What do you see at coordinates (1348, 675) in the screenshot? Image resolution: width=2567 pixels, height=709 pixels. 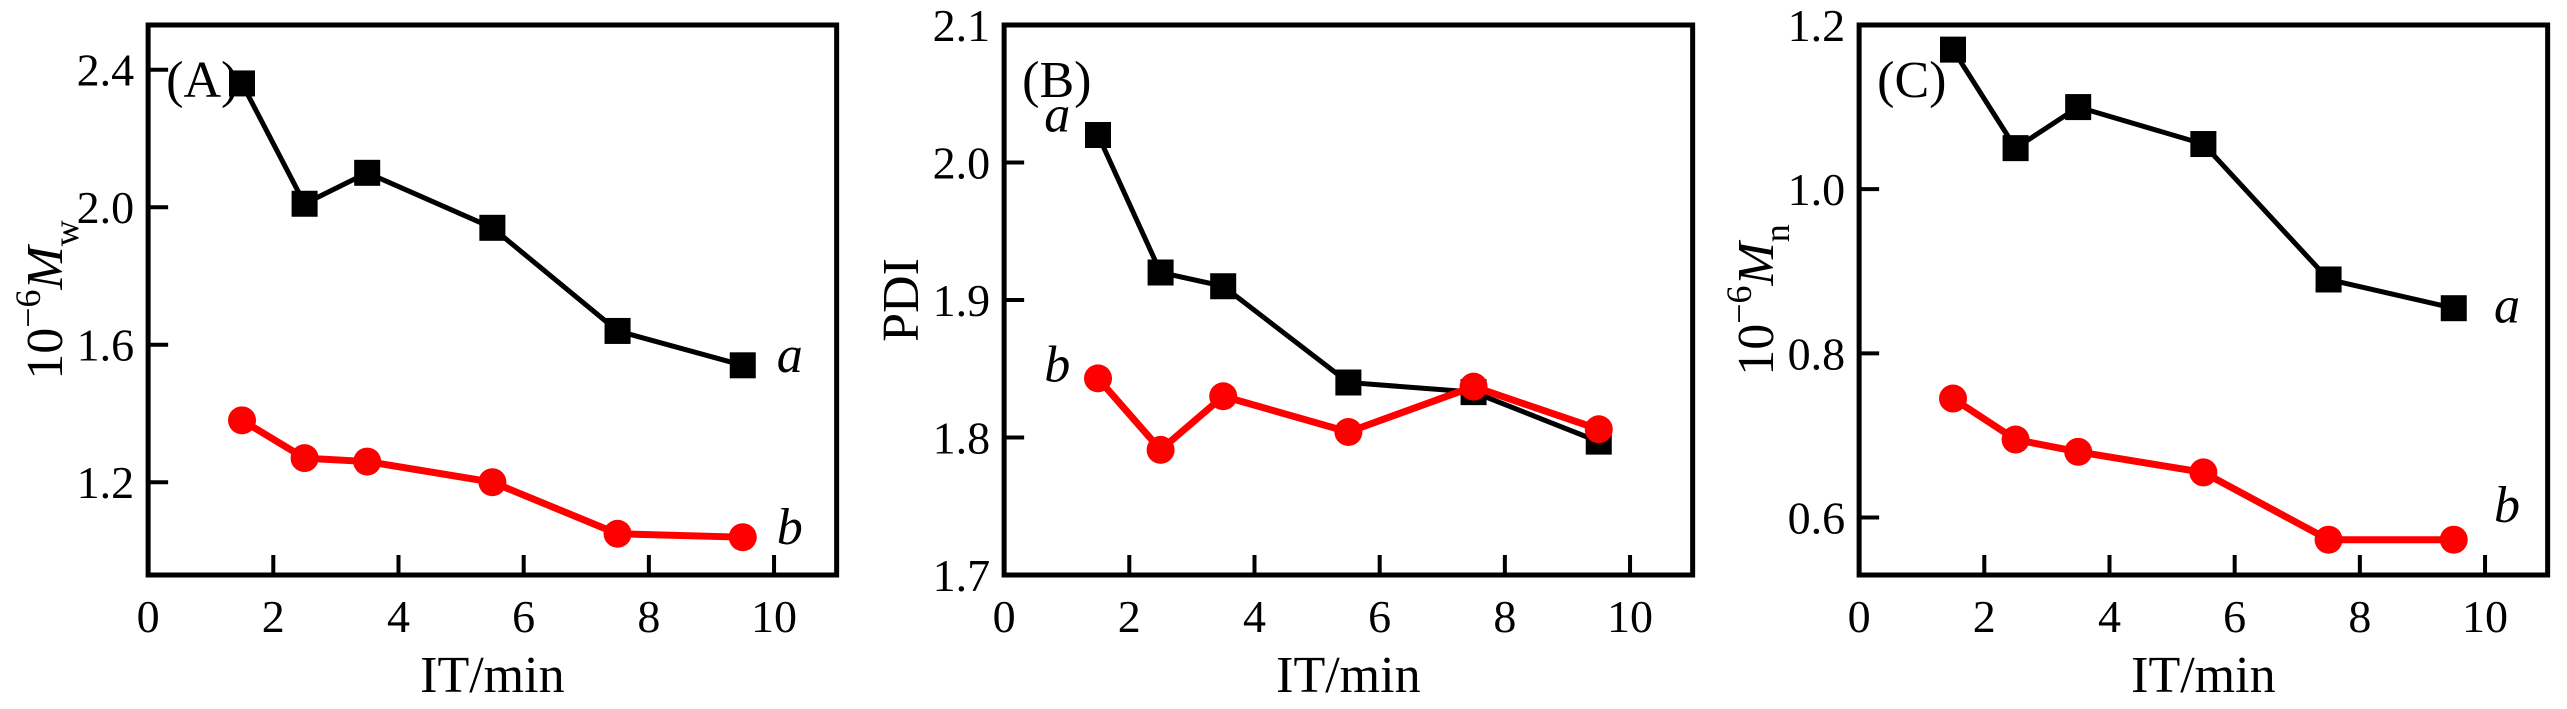 I see `x-axis-label-b: IT/min` at bounding box center [1348, 675].